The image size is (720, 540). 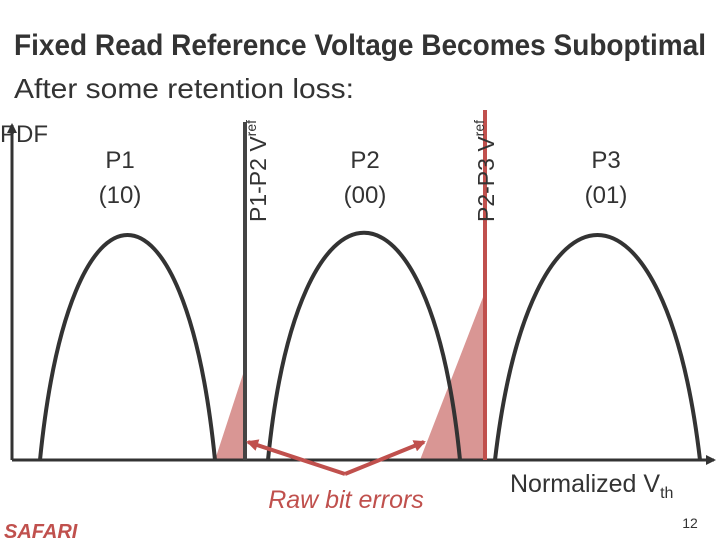 What do you see at coordinates (364, 160) in the screenshot?
I see `state-name: P2` at bounding box center [364, 160].